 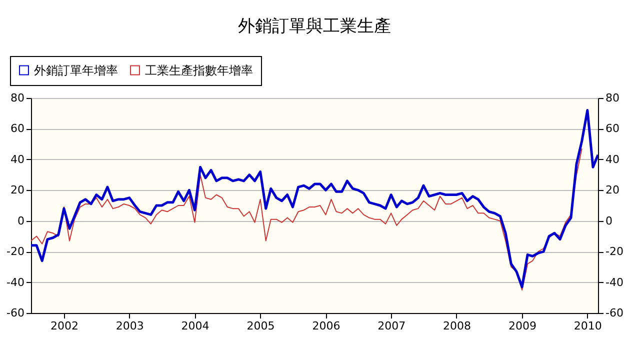 I want to click on y-tick-label: 60, so click(x=17, y=129).